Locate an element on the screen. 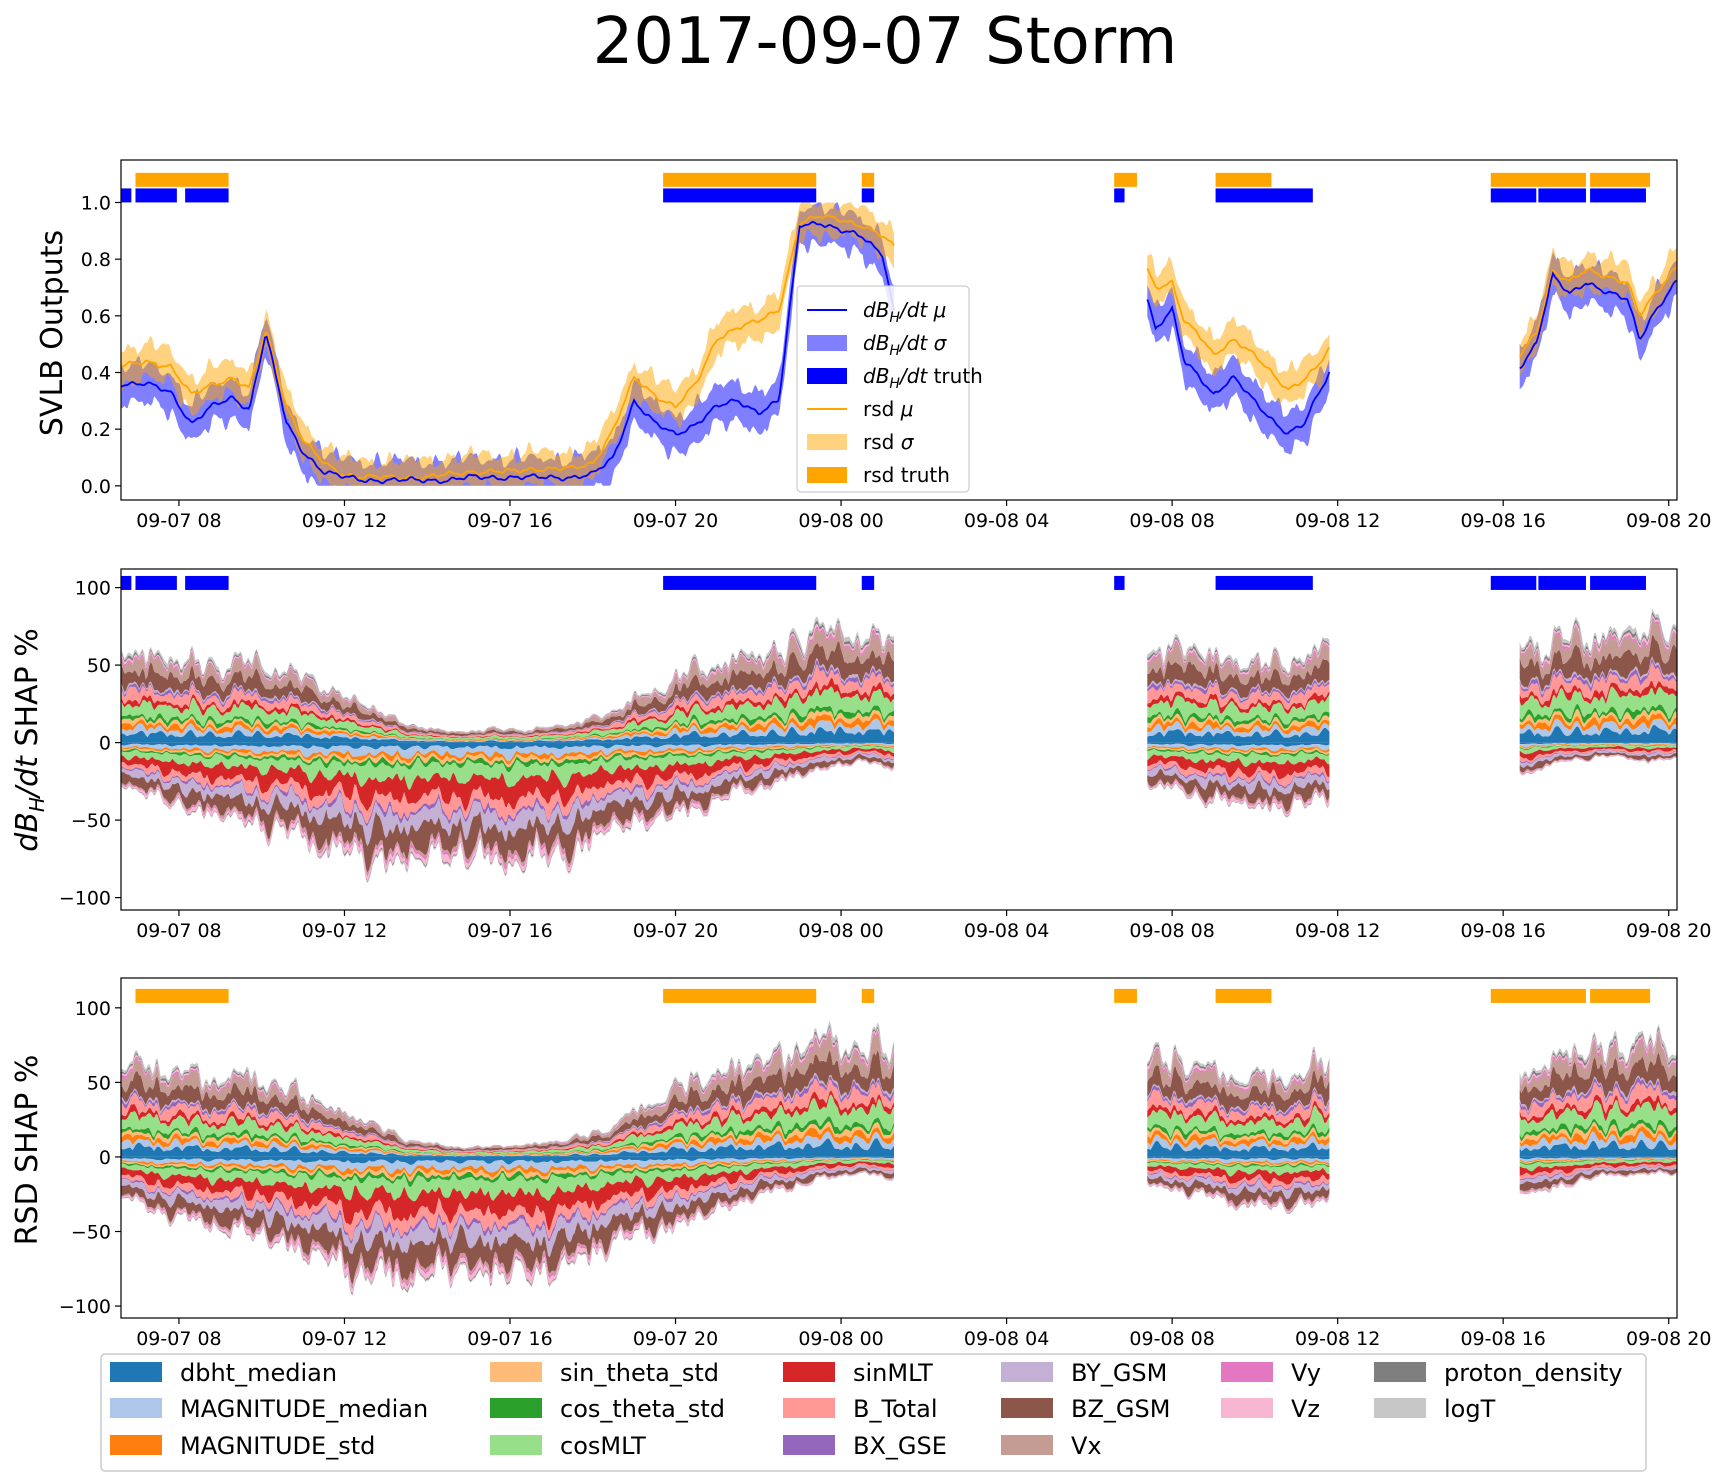  x-tick-label: 09-08 04 is located at coordinates (1006, 1339).